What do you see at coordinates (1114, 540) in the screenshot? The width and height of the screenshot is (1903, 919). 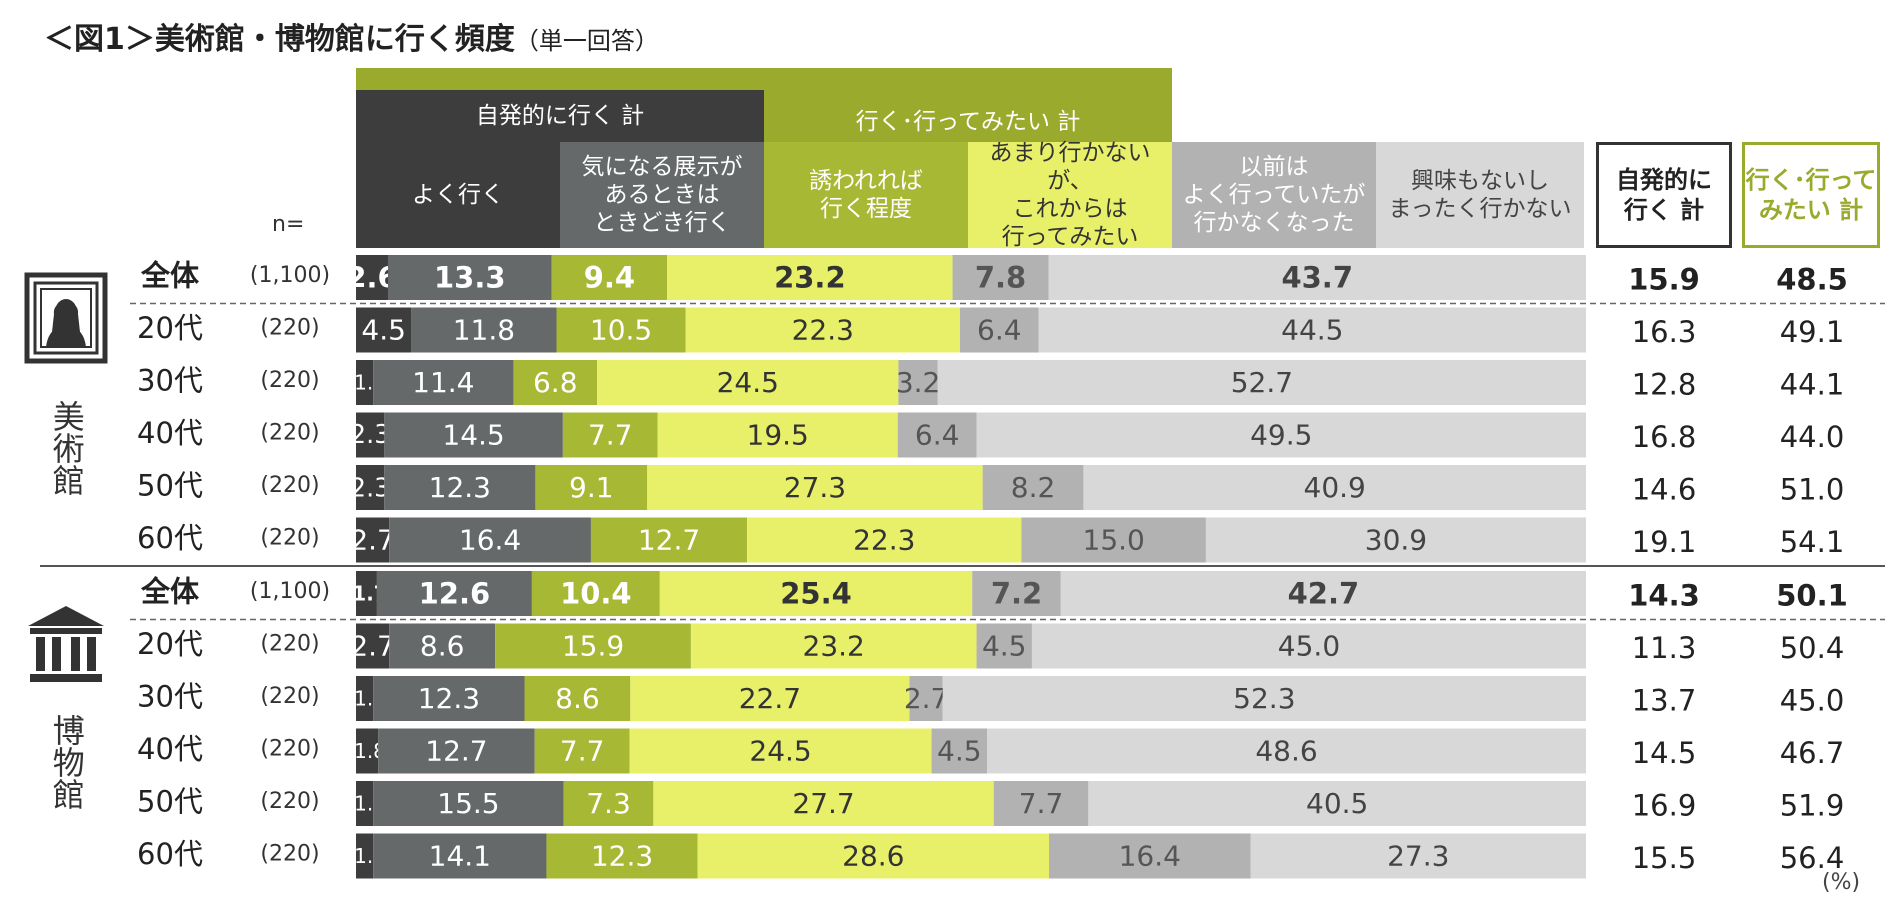 I see `data-label: 15.0` at bounding box center [1114, 540].